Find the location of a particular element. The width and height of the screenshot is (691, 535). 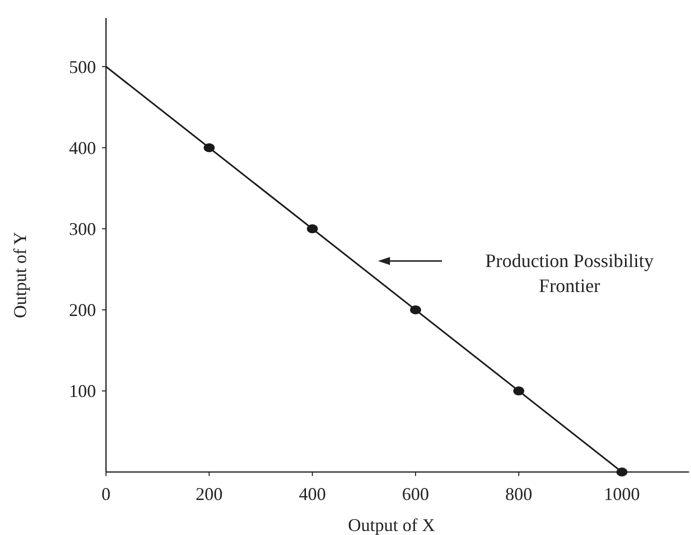

y-tick-label: 400 is located at coordinates (82, 148).